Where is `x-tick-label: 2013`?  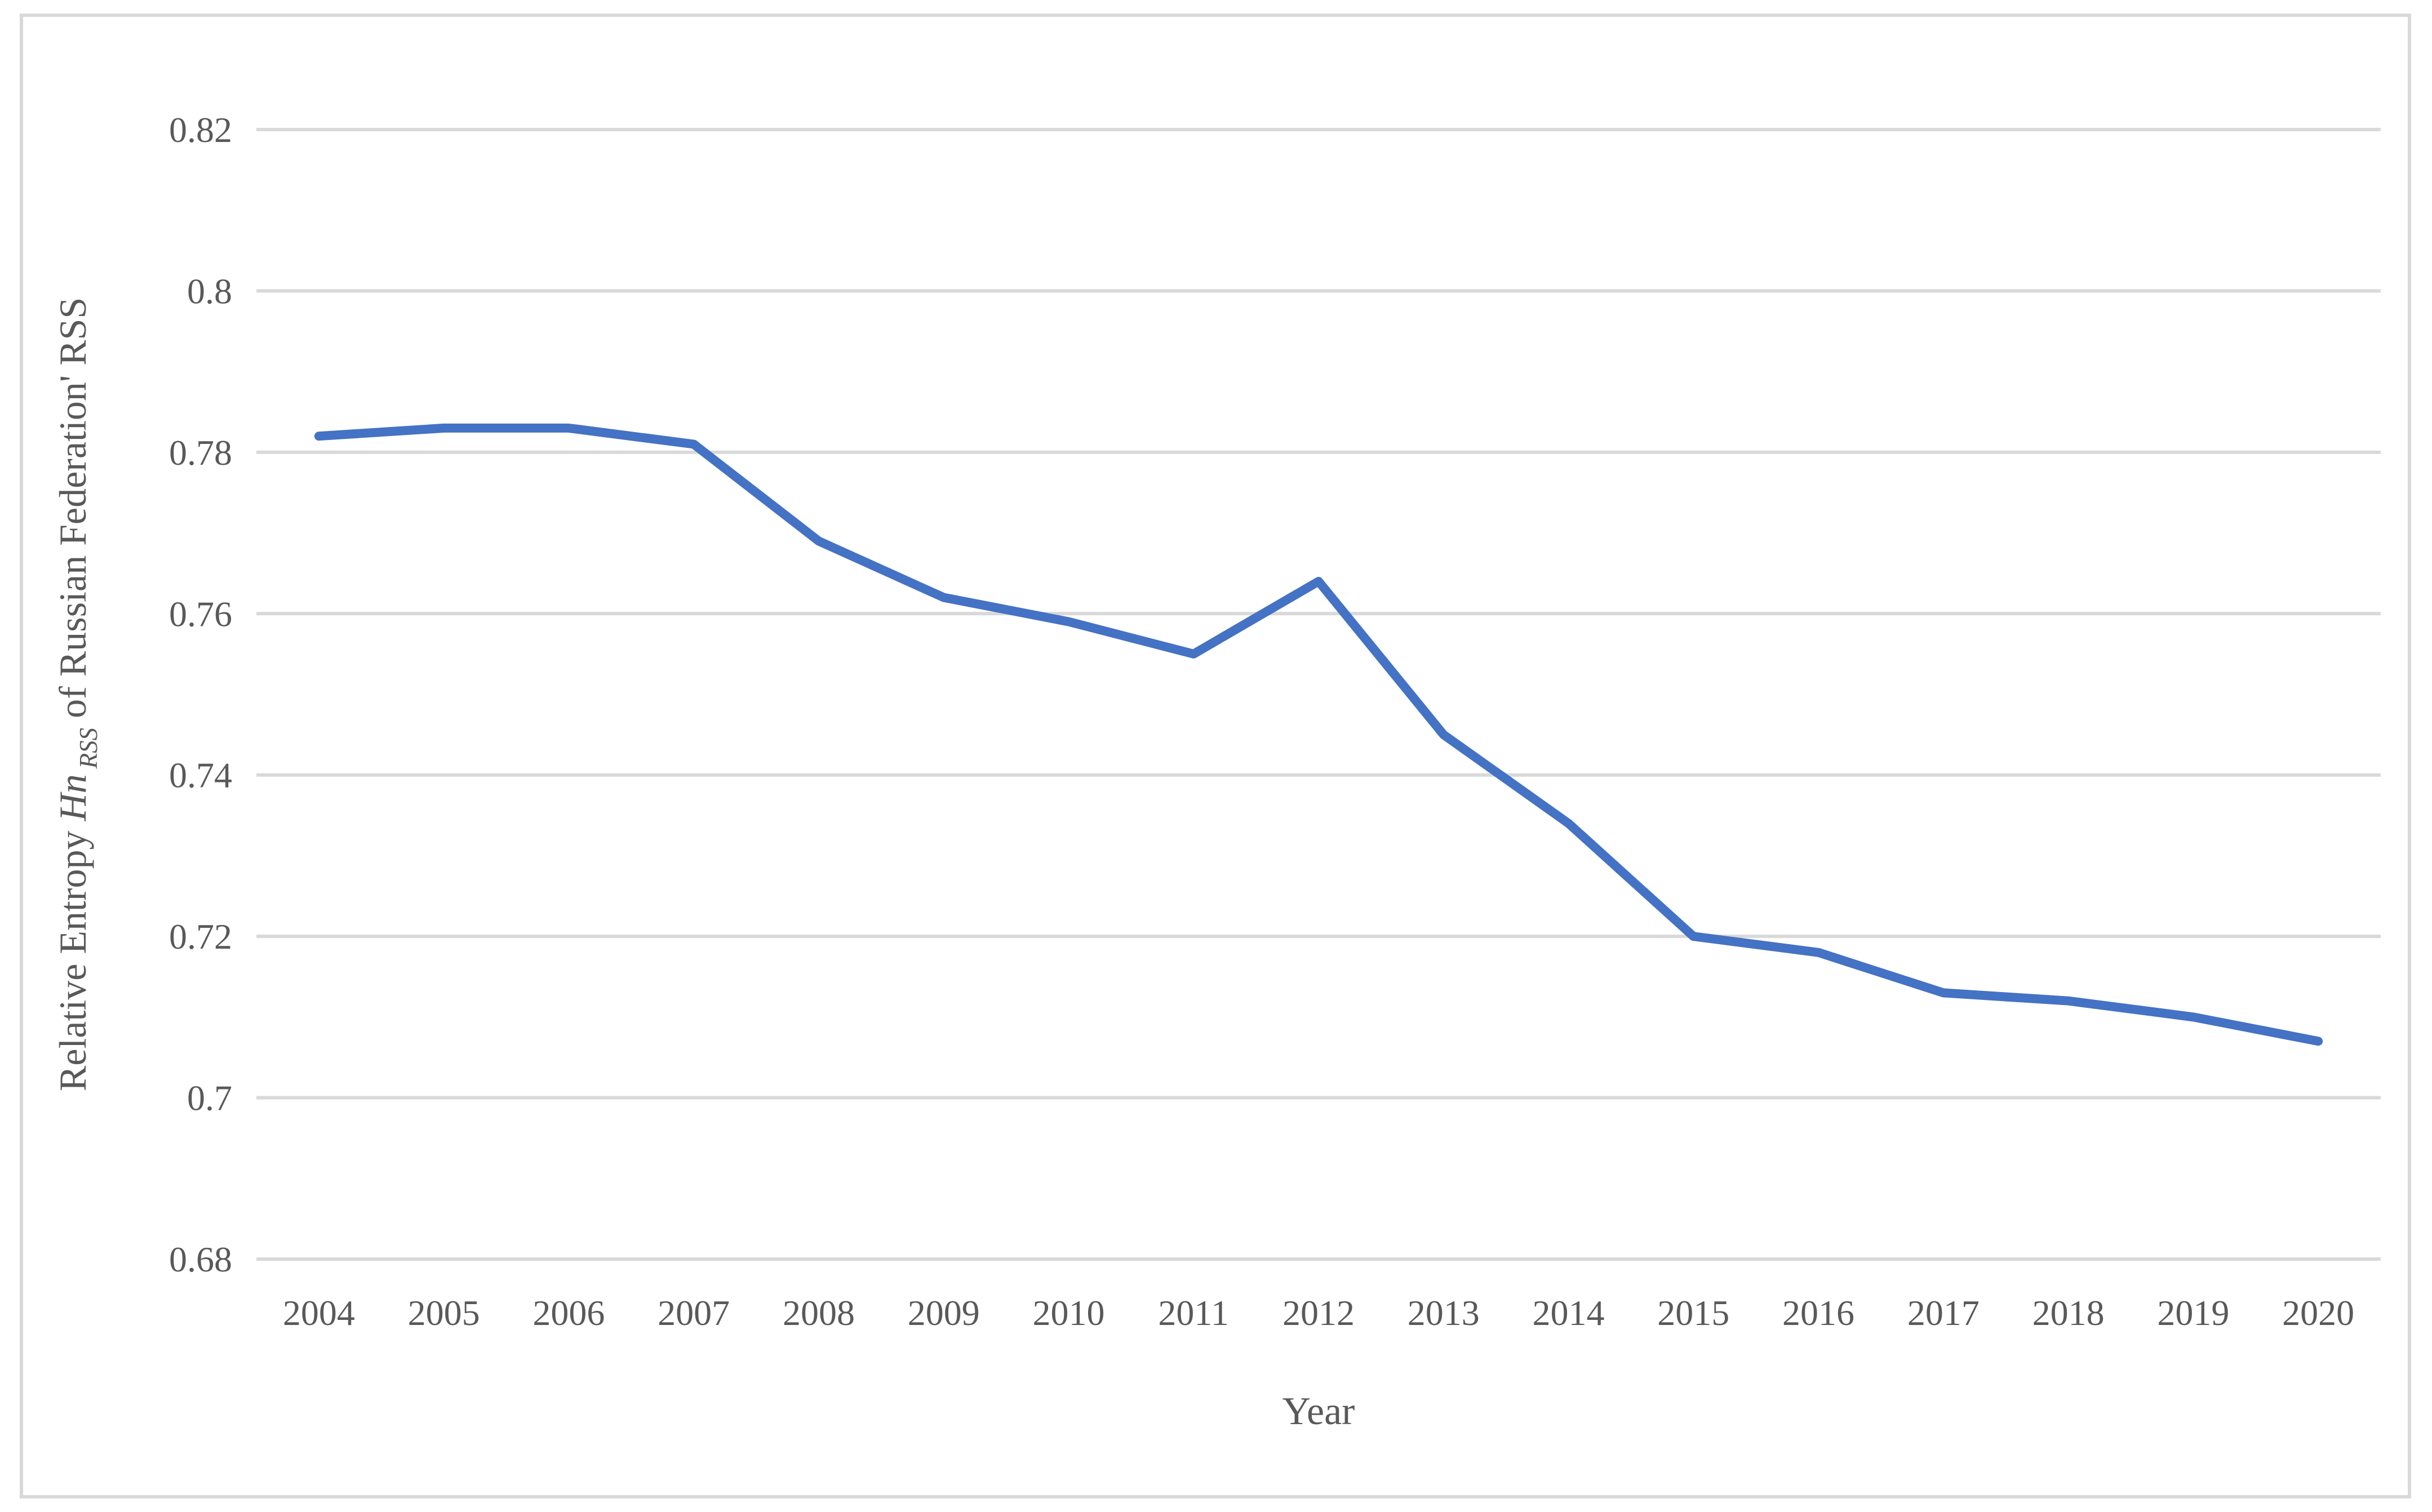 x-tick-label: 2013 is located at coordinates (1444, 1313).